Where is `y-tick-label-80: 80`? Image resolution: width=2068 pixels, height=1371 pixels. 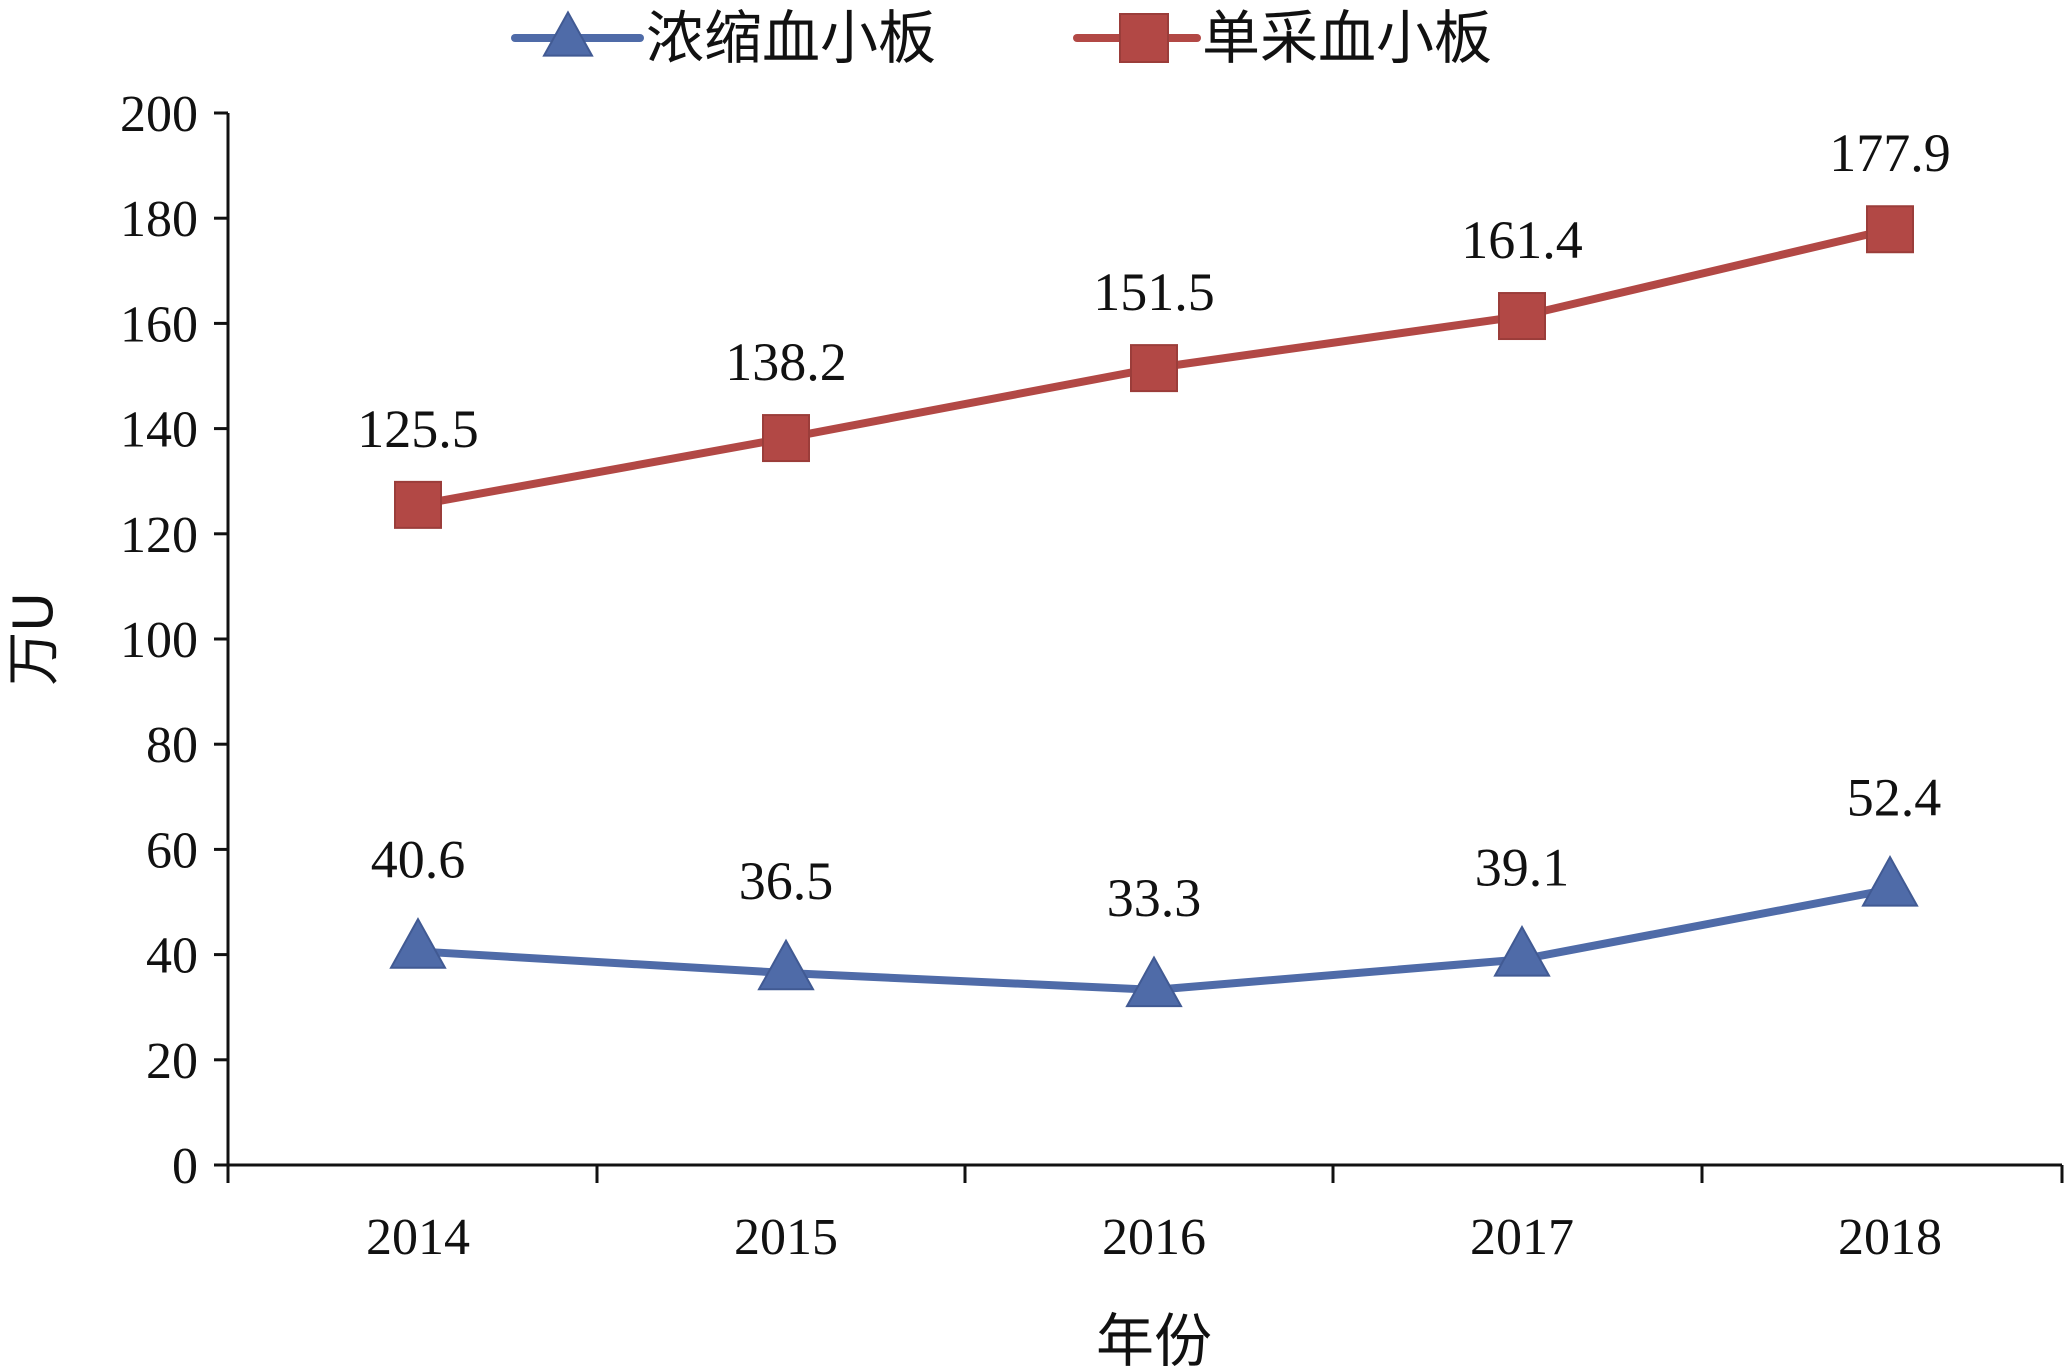 y-tick-label-80: 80 is located at coordinates (172, 745).